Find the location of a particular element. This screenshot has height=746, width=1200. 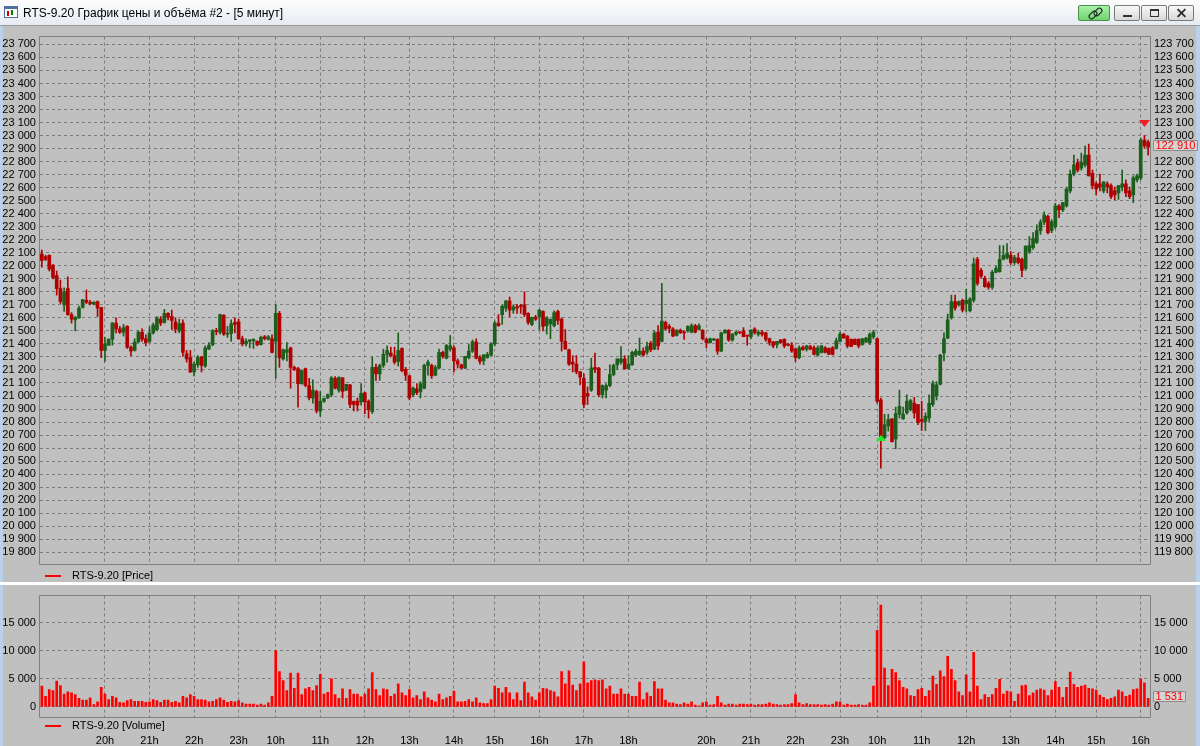

y-tick-label: 21 500 is located at coordinates (19, 329).